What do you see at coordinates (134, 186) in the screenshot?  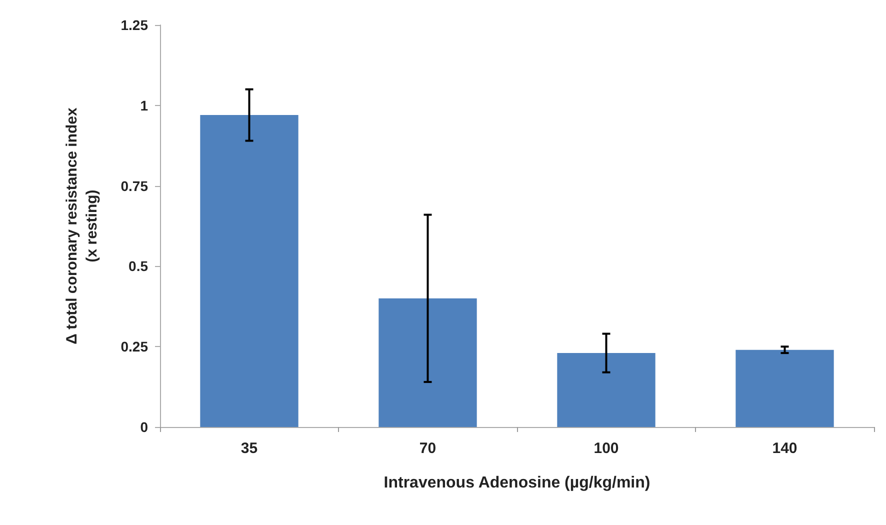 I see `y-tick-label: 0.75` at bounding box center [134, 186].